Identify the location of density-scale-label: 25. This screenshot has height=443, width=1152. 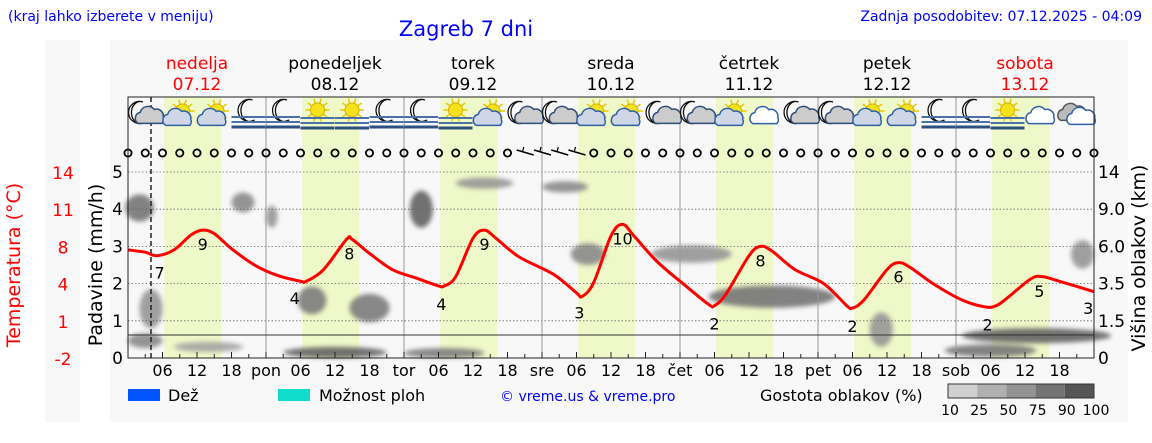
(979, 411).